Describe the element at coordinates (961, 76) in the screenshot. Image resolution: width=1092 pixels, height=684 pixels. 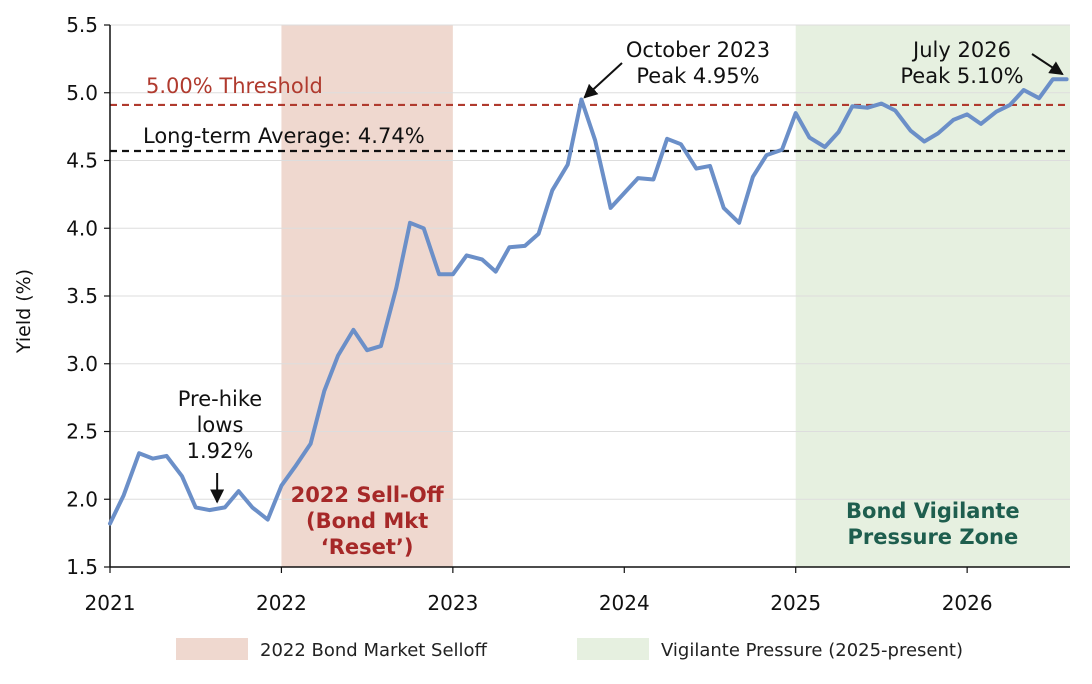
I see `annotation-jul2026-text: Peak 5.10%` at that location.